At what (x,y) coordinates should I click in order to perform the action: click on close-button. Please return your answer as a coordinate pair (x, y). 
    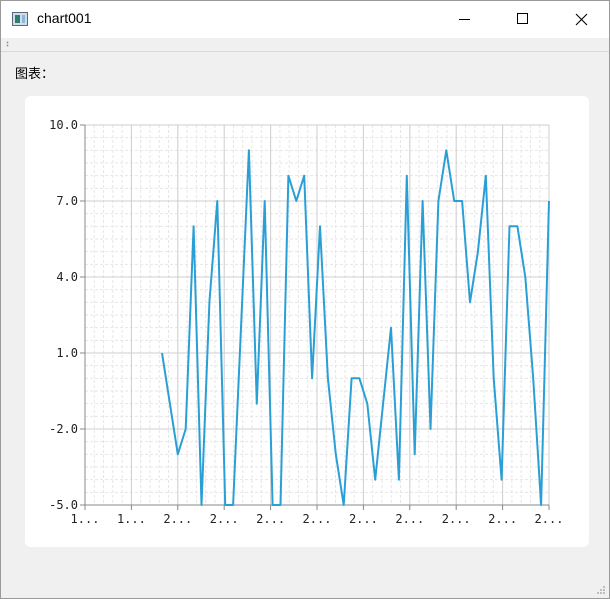
    Looking at the image, I should click on (580, 19).